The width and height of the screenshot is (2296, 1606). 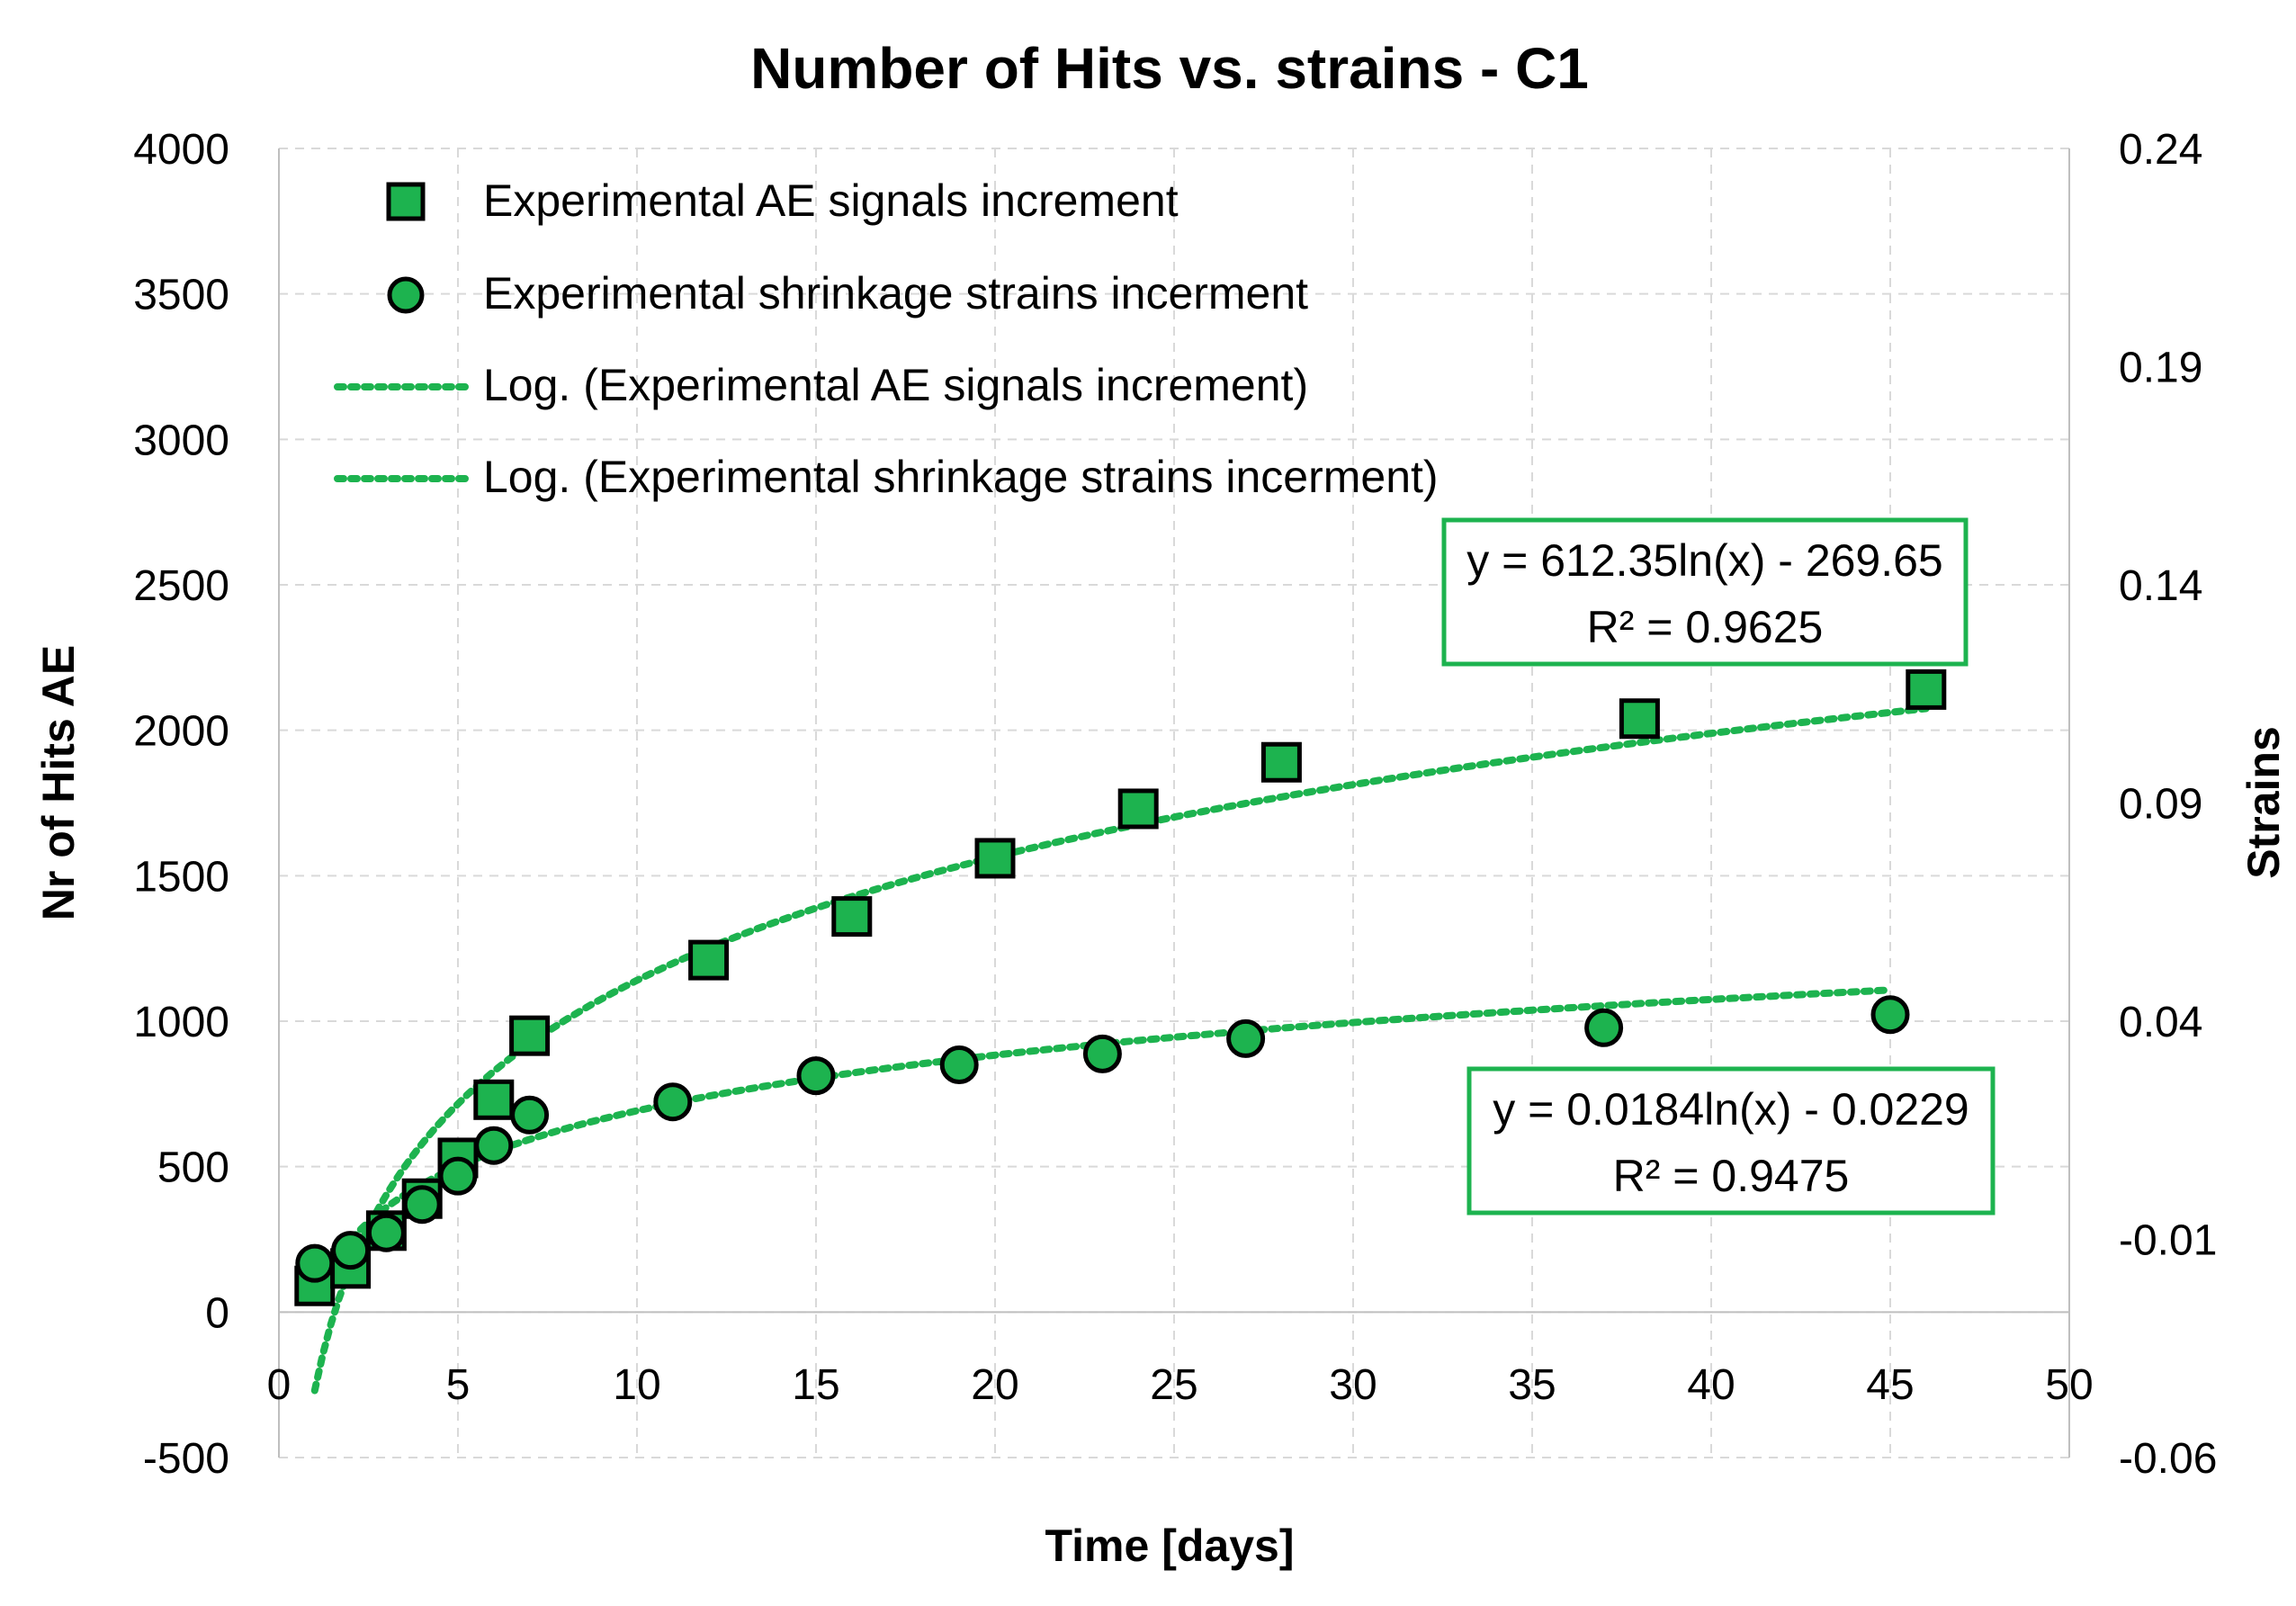 I want to click on equation-box-ae-frame, so click(x=1705, y=592).